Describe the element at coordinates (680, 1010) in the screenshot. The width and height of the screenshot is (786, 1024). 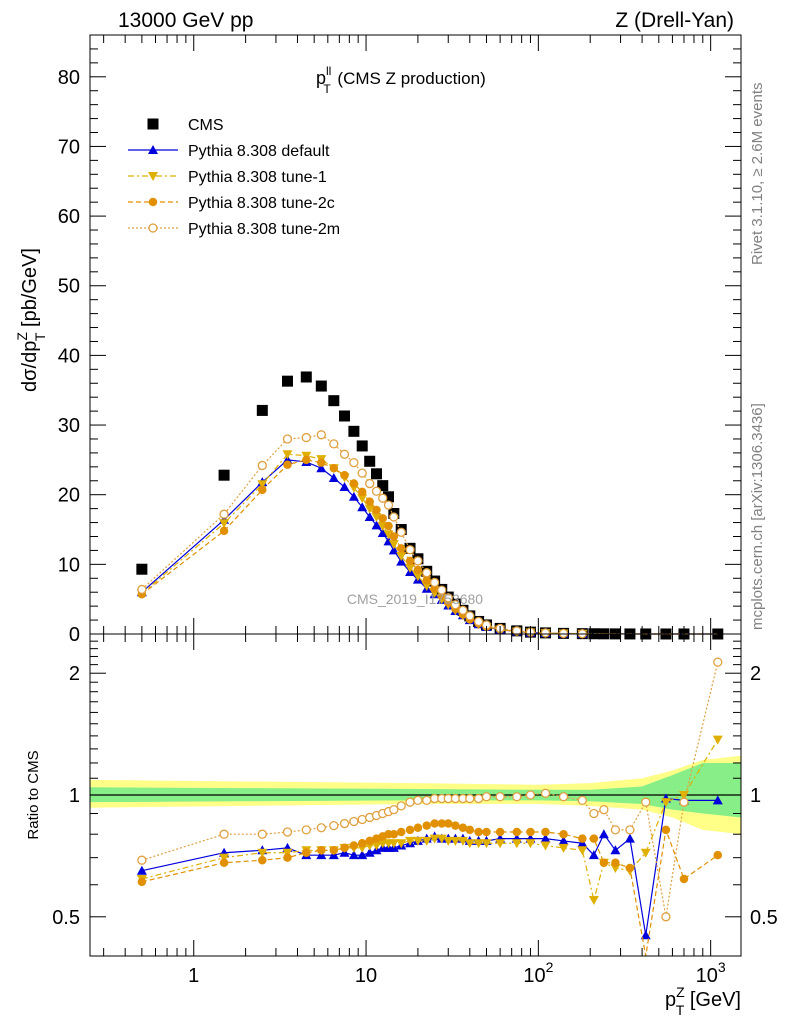
I see `xlabel-sub: T` at that location.